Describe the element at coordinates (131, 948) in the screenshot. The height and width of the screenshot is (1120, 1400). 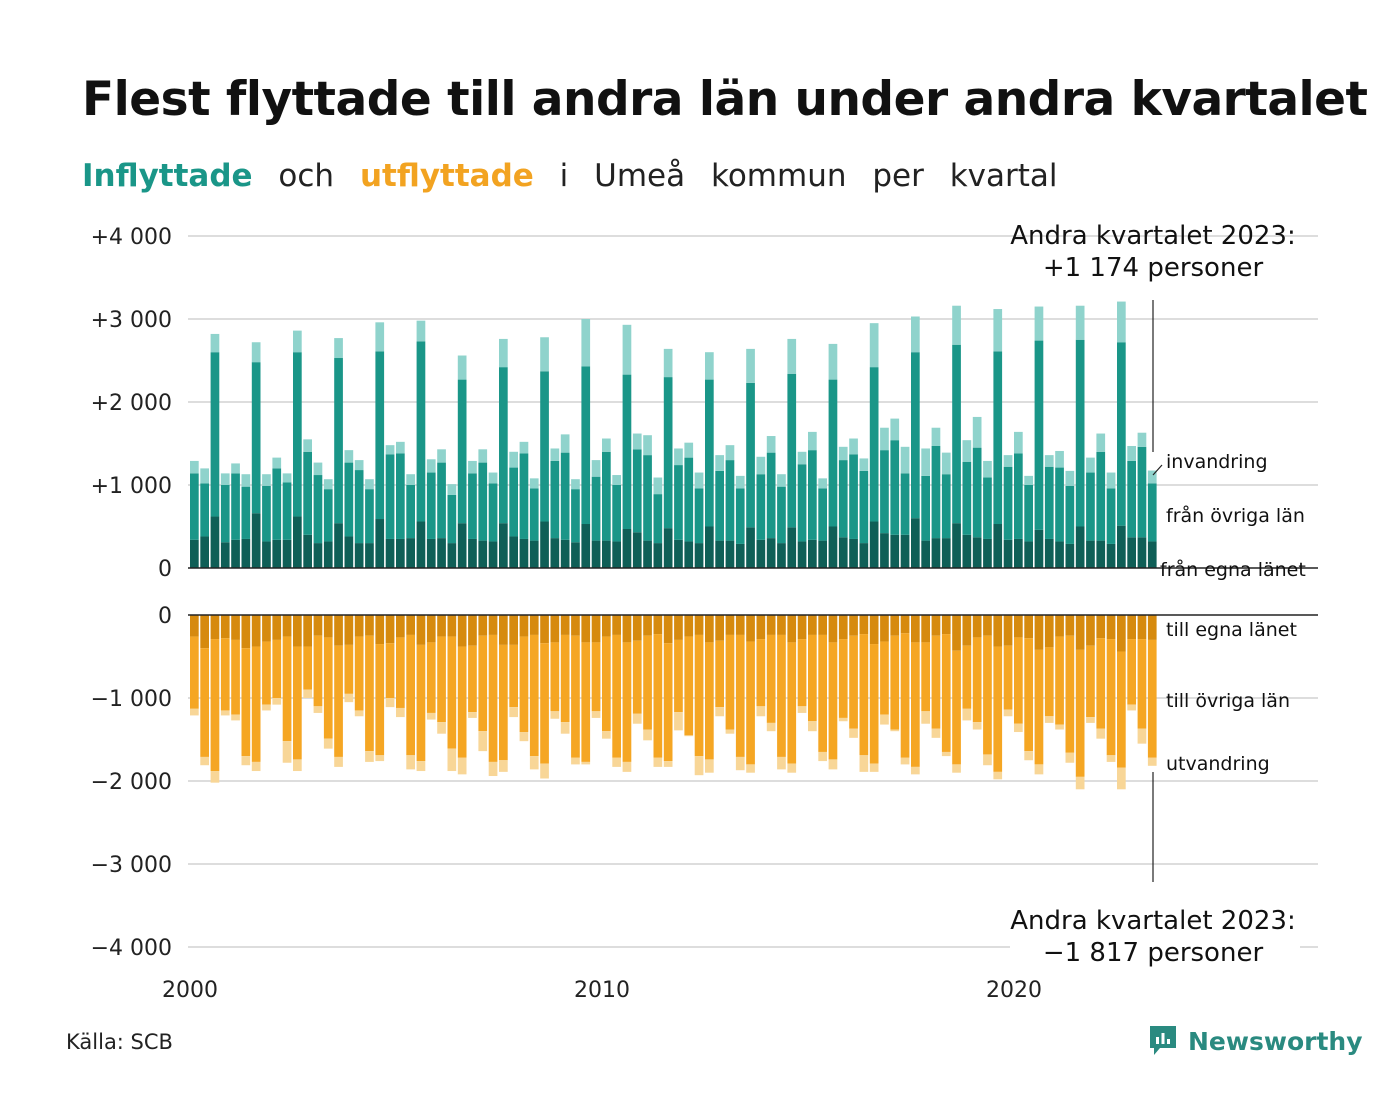
I see `y-tick-bottom: −4 000` at that location.